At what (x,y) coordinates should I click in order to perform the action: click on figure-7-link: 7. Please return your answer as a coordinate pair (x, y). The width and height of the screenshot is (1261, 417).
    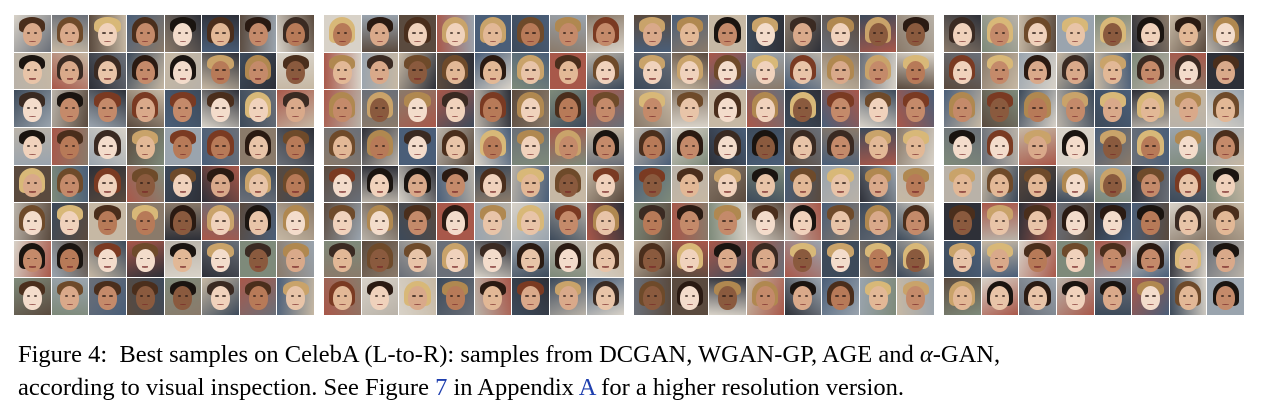
    Looking at the image, I should click on (441, 387).